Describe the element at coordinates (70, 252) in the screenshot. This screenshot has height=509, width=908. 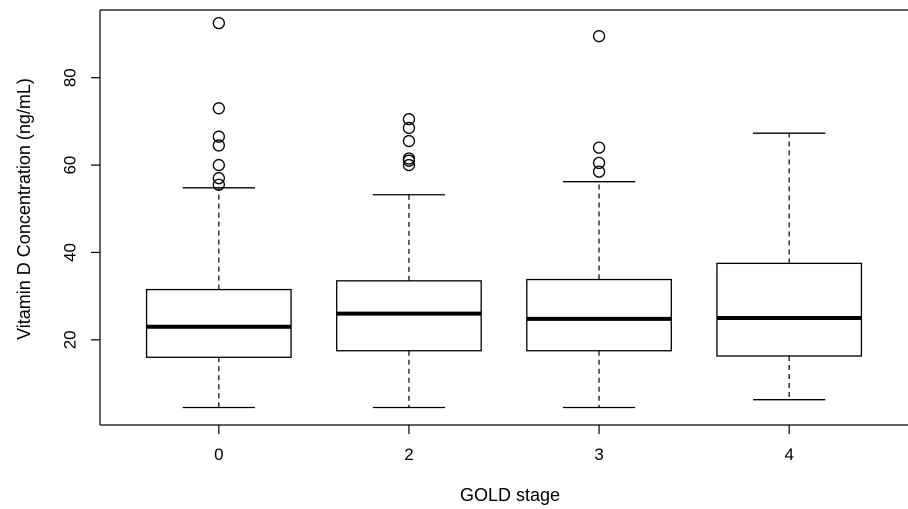
I see `y-tick-label: 40` at that location.